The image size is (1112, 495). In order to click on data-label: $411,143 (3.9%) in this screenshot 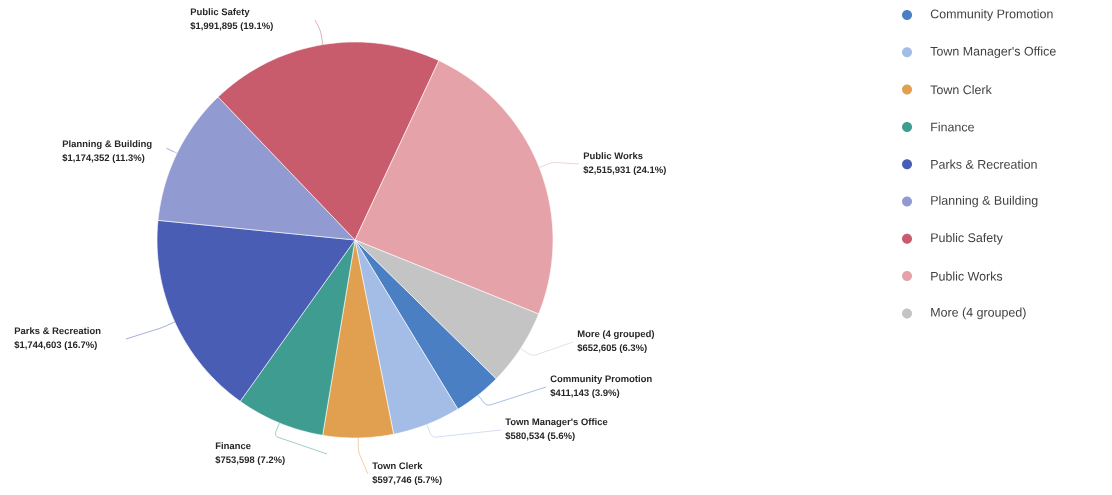, I will do `click(585, 393)`.